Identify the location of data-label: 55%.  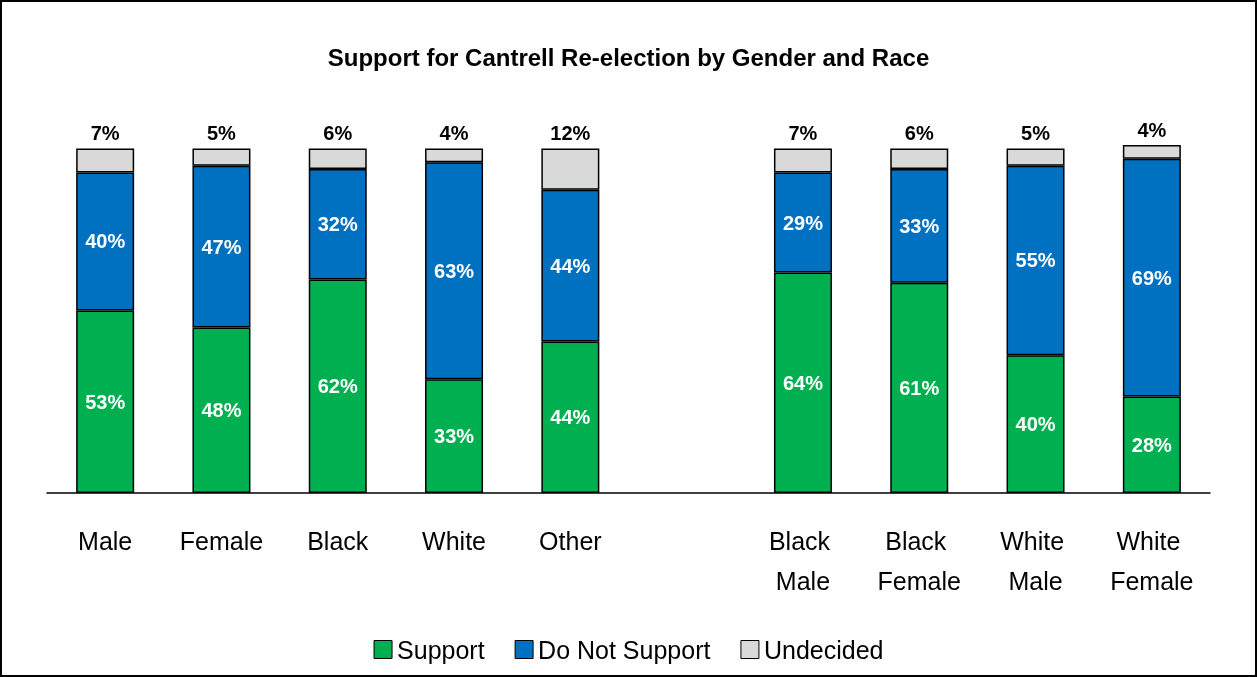
(1035, 260).